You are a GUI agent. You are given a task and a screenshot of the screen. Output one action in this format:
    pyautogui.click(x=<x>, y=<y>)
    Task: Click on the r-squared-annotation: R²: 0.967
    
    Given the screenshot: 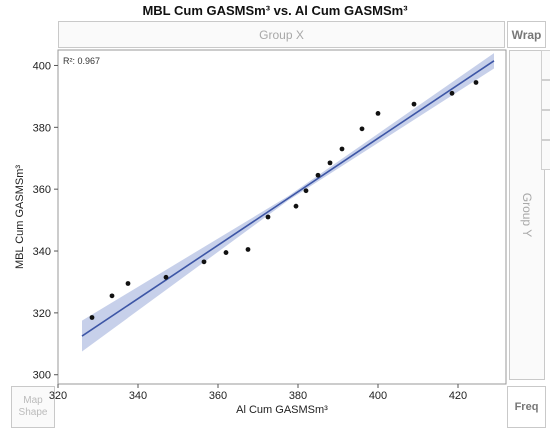 What is the action you would take?
    pyautogui.click(x=81, y=61)
    